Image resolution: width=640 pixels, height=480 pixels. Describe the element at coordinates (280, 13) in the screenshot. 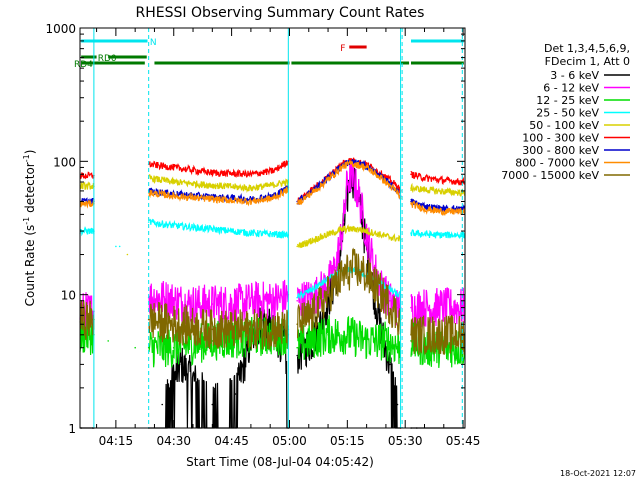

I see `chart-title: RHESSI Observing Summary Count Rates` at that location.